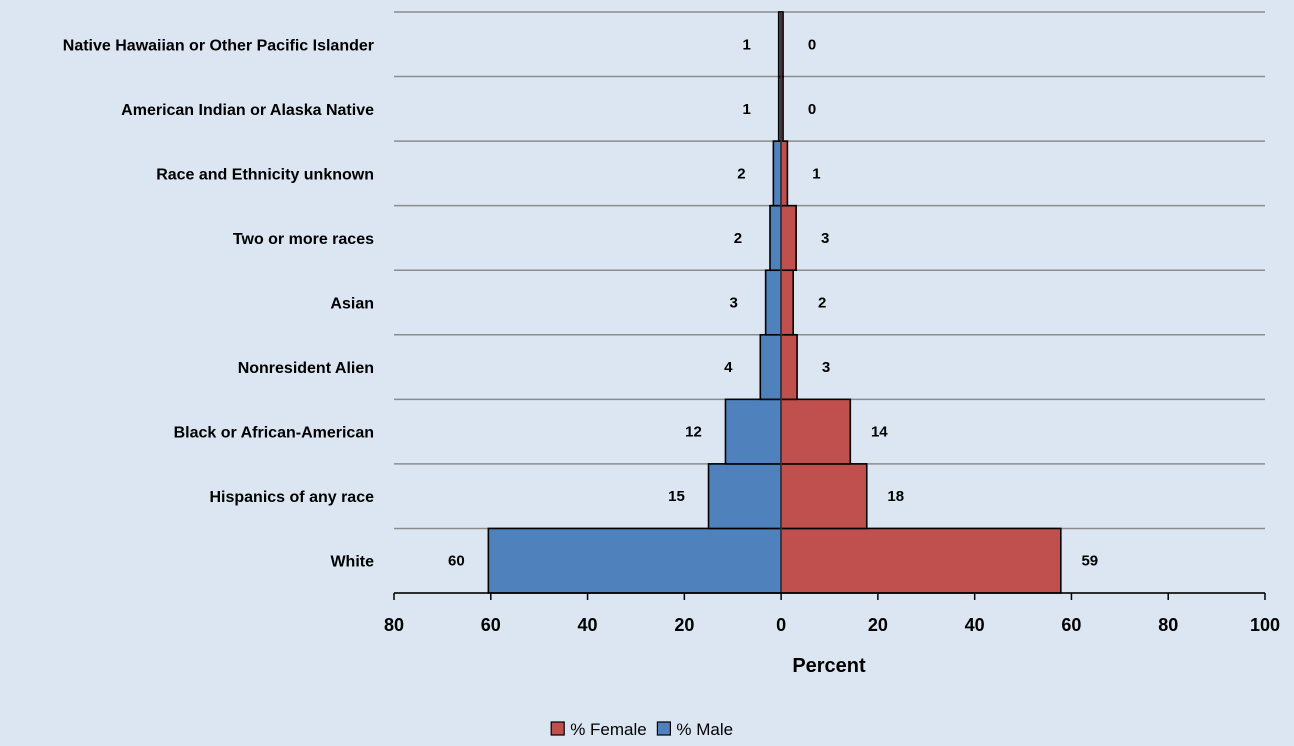  What do you see at coordinates (704, 729) in the screenshot?
I see `legend-label: % Male` at bounding box center [704, 729].